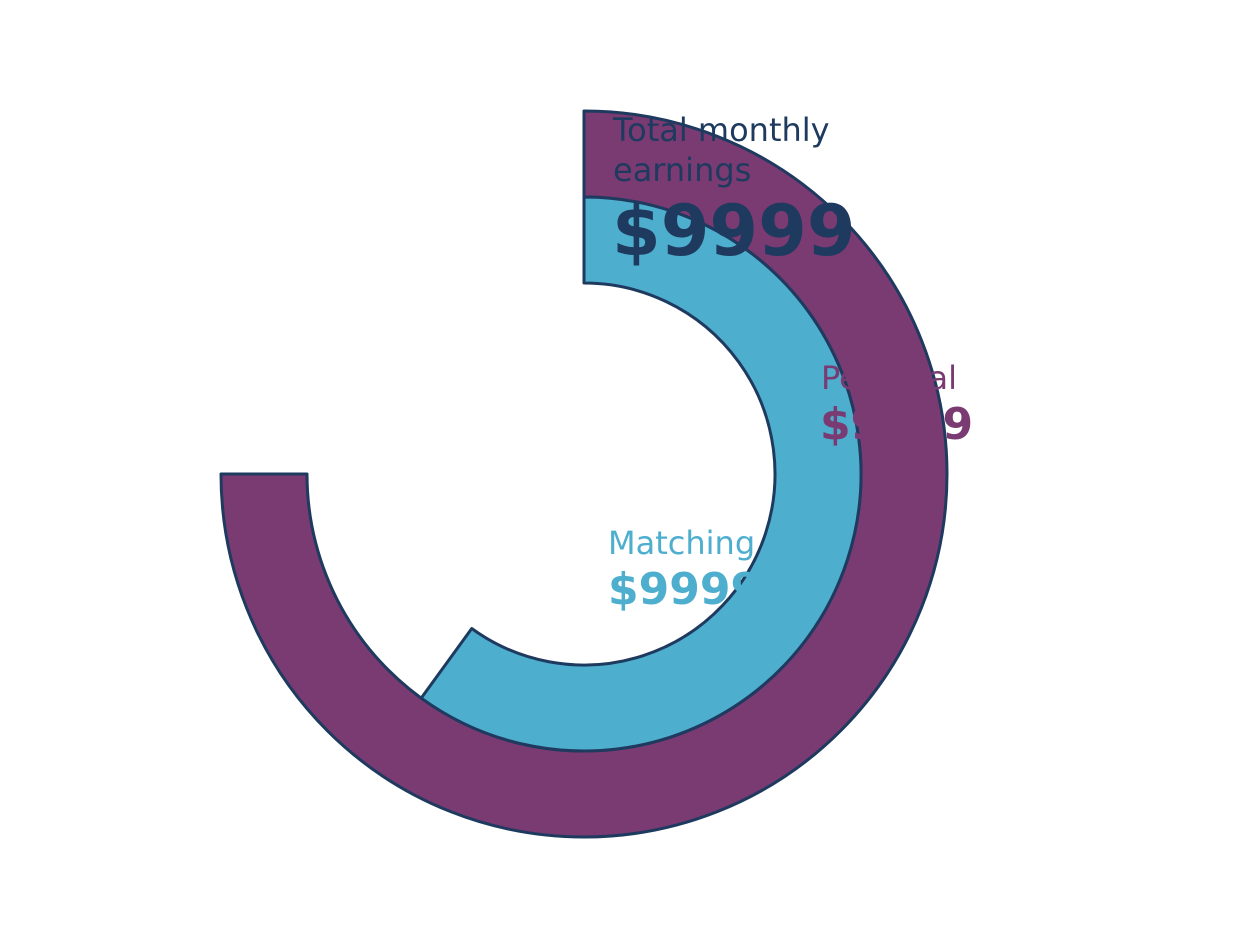 This screenshot has width=1248, height=946. Describe the element at coordinates (897, 424) in the screenshot. I see `personal-value: $9999` at that location.